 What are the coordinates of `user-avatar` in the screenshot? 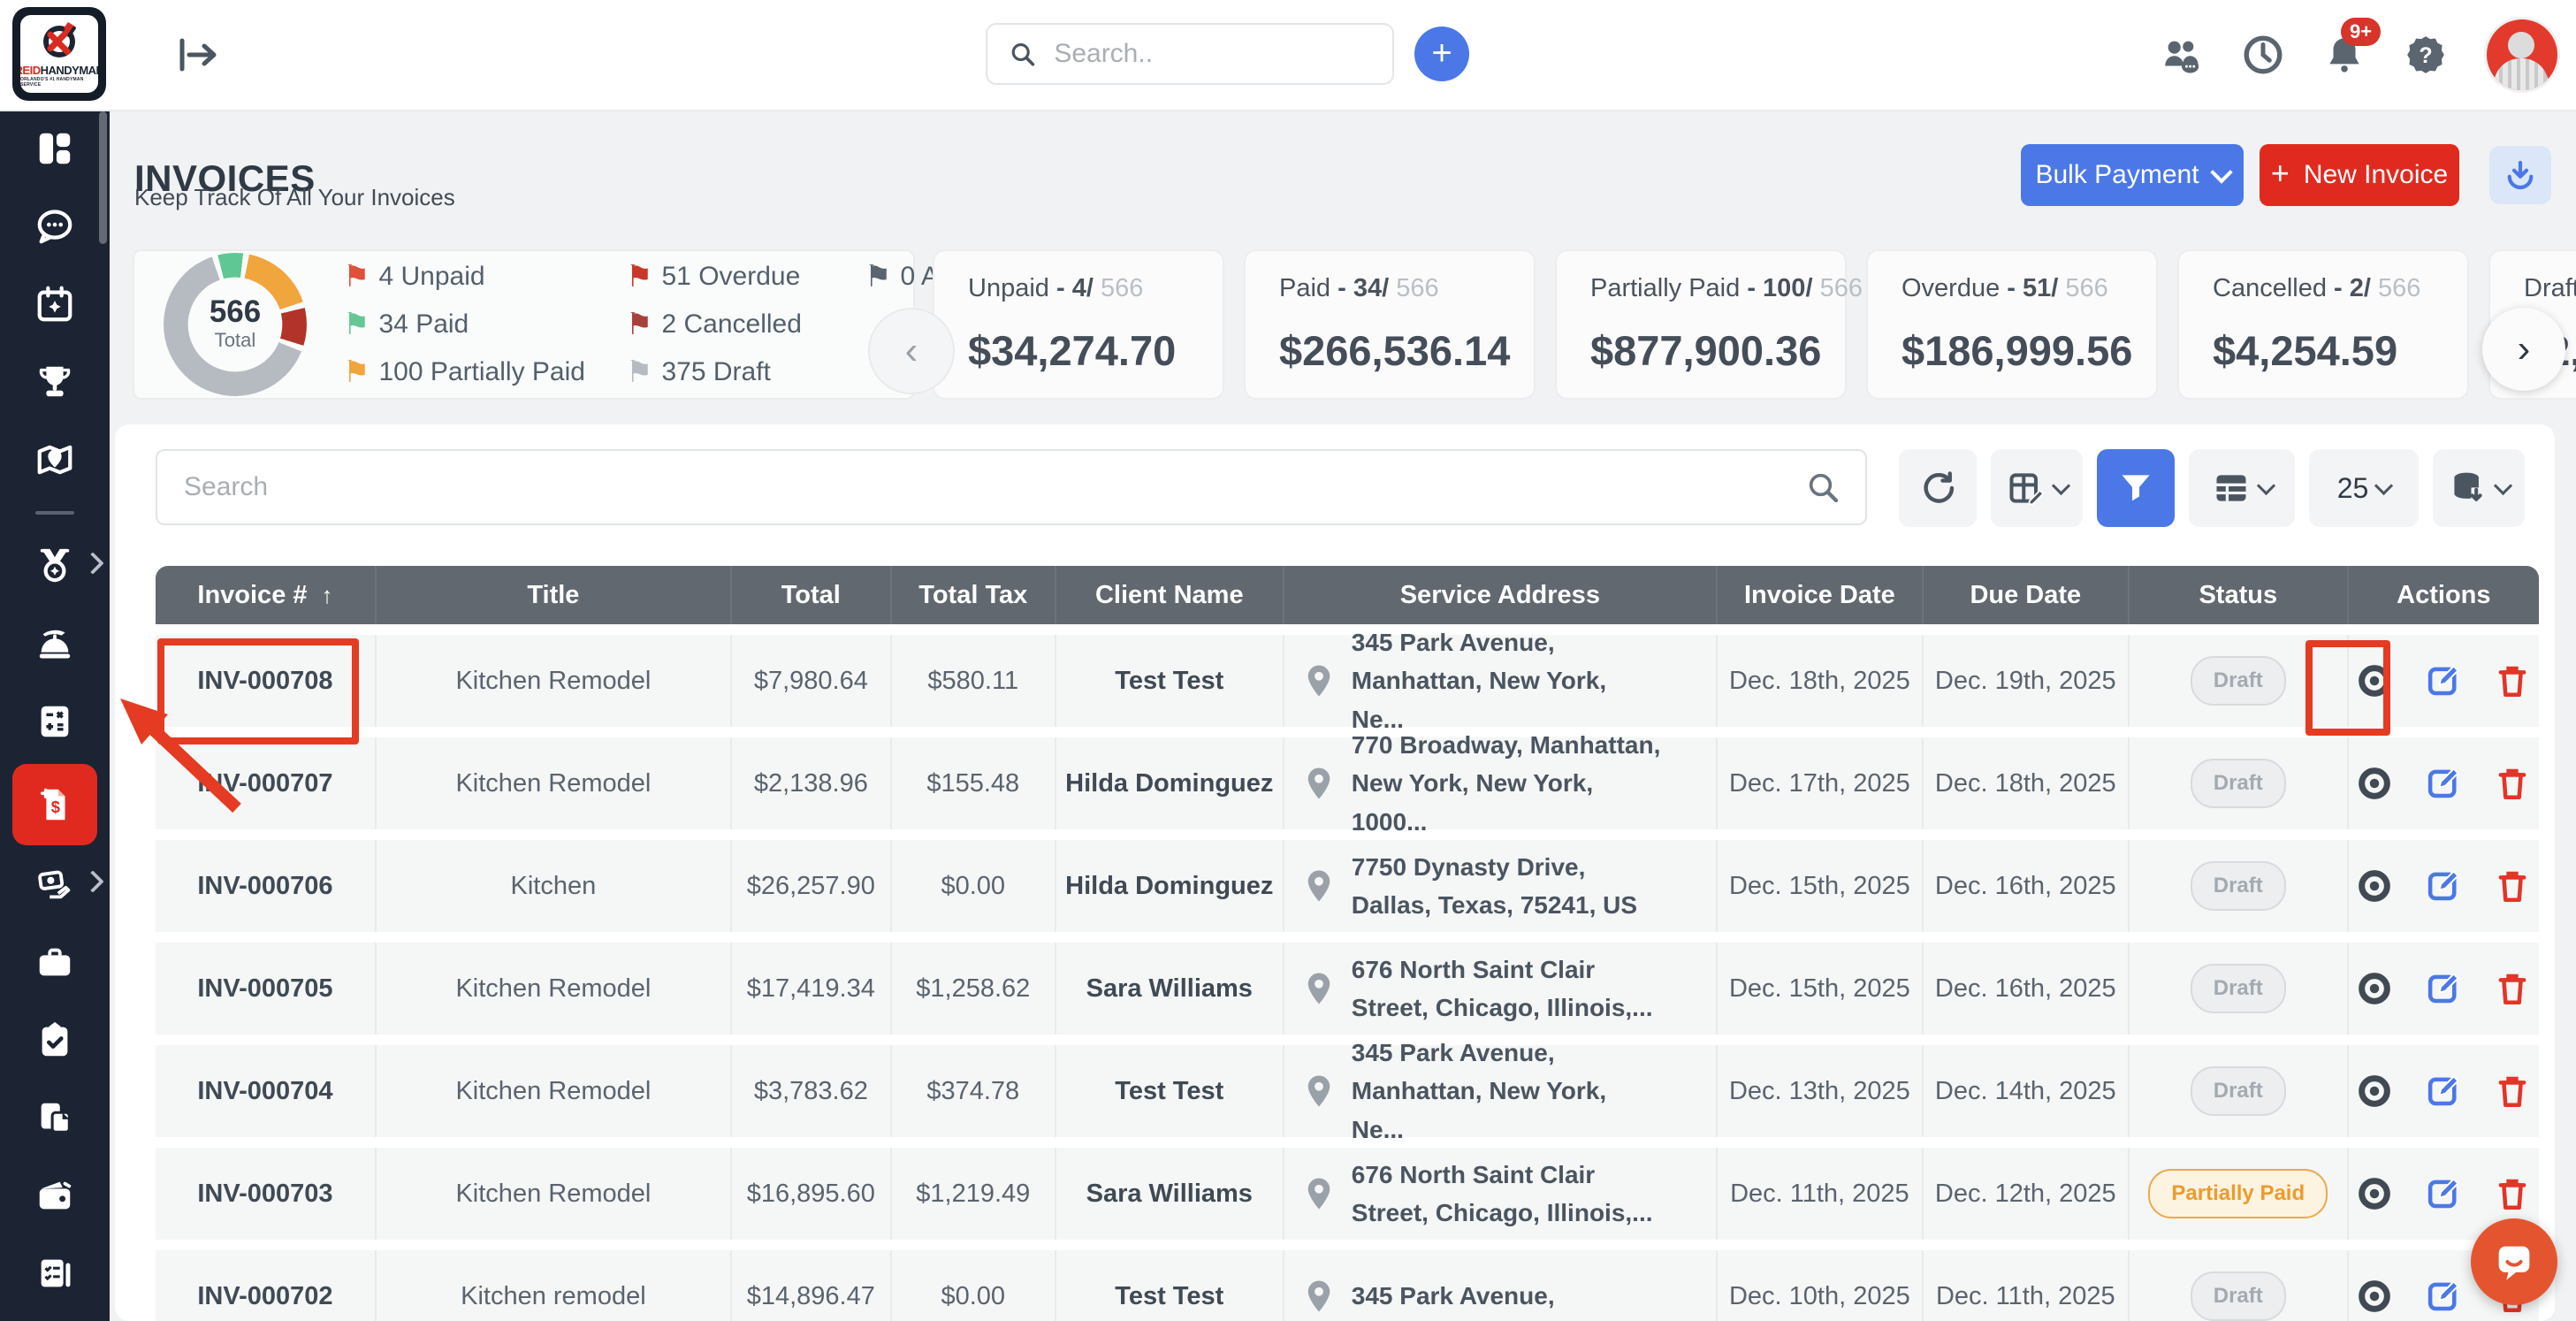 It's located at (2522, 55).